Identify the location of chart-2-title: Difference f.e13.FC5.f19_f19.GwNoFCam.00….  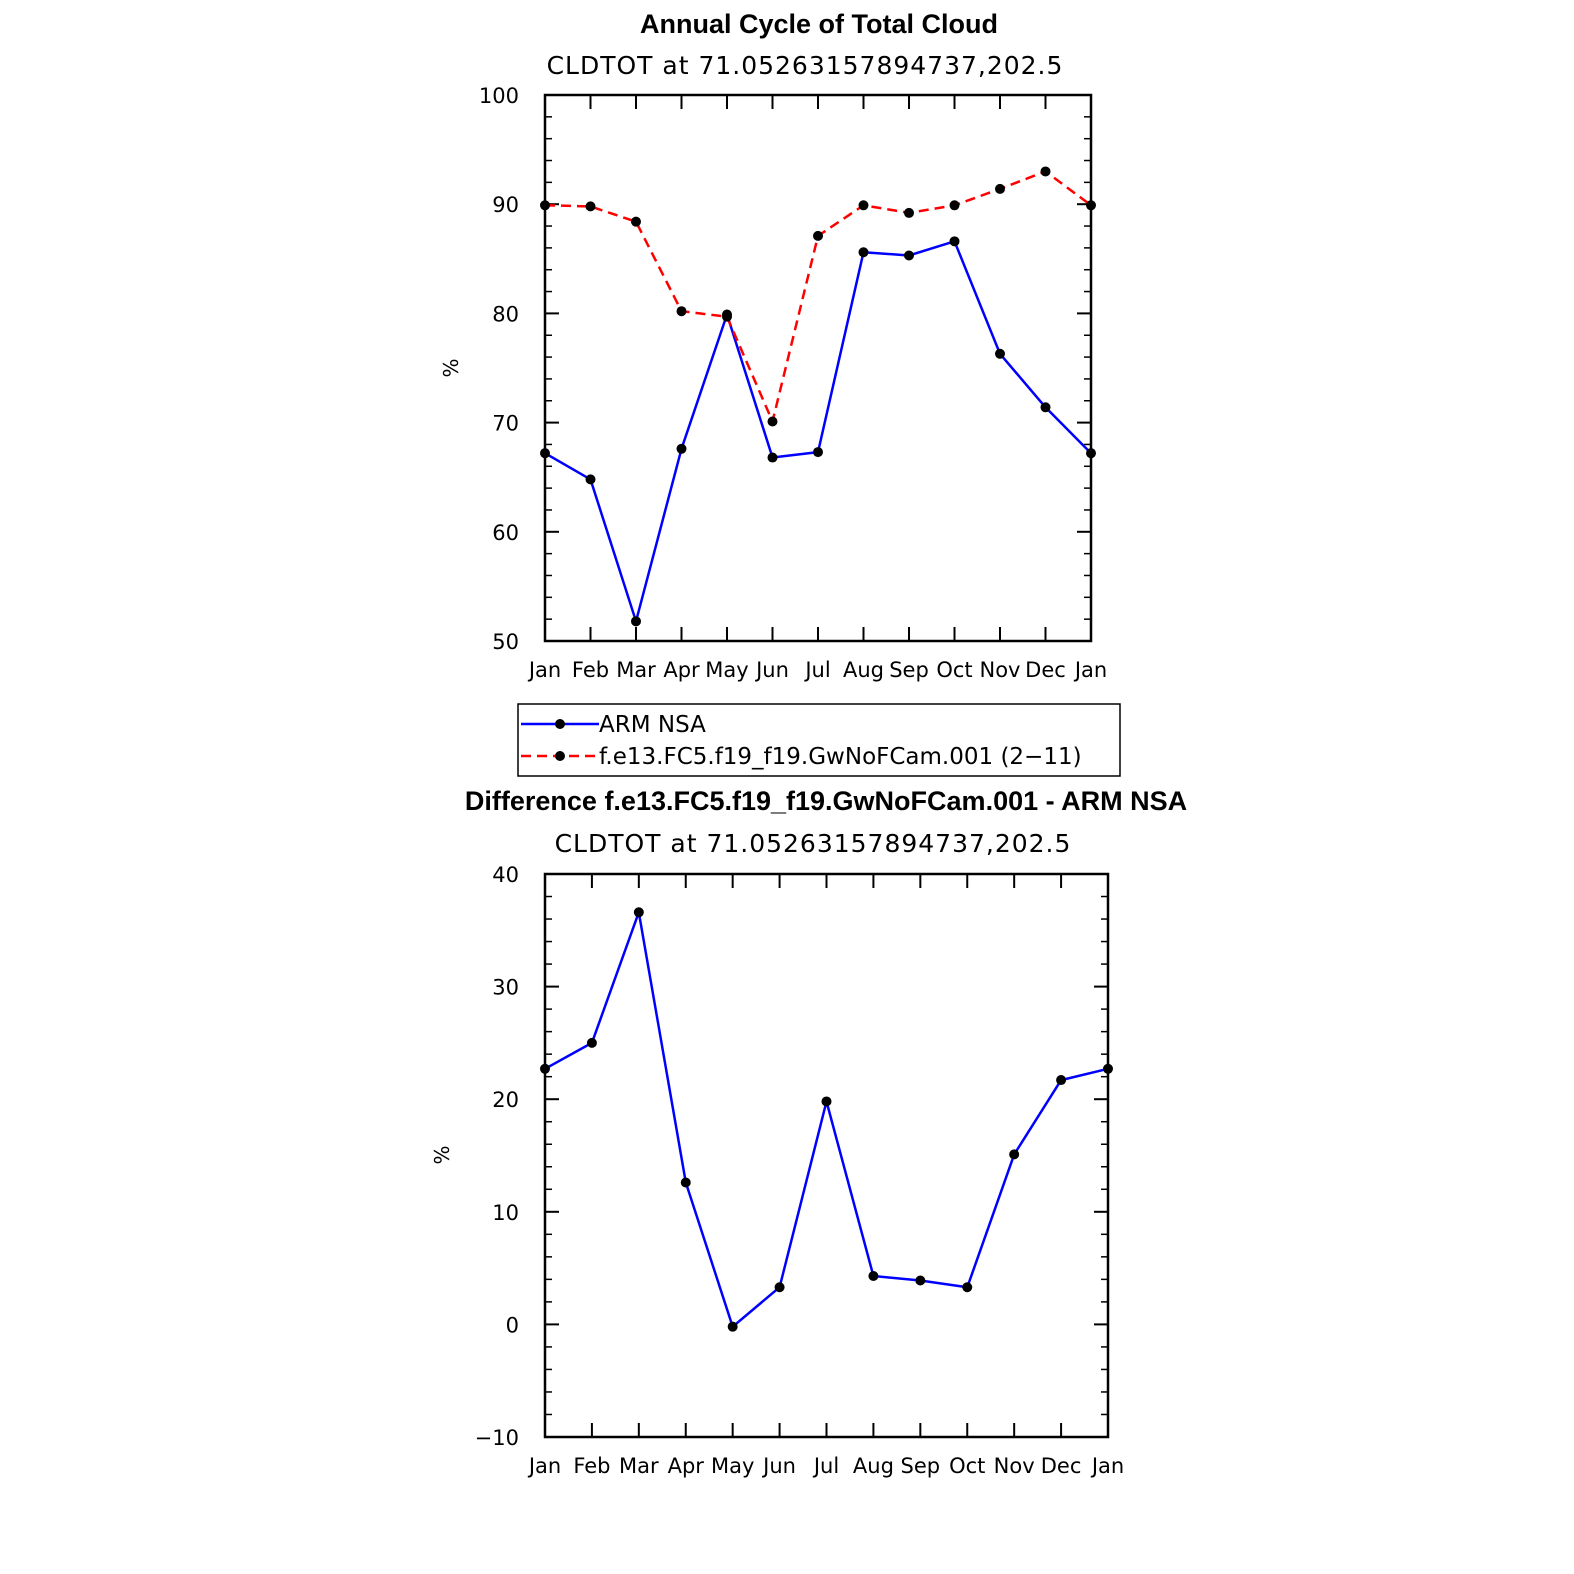
(826, 801).